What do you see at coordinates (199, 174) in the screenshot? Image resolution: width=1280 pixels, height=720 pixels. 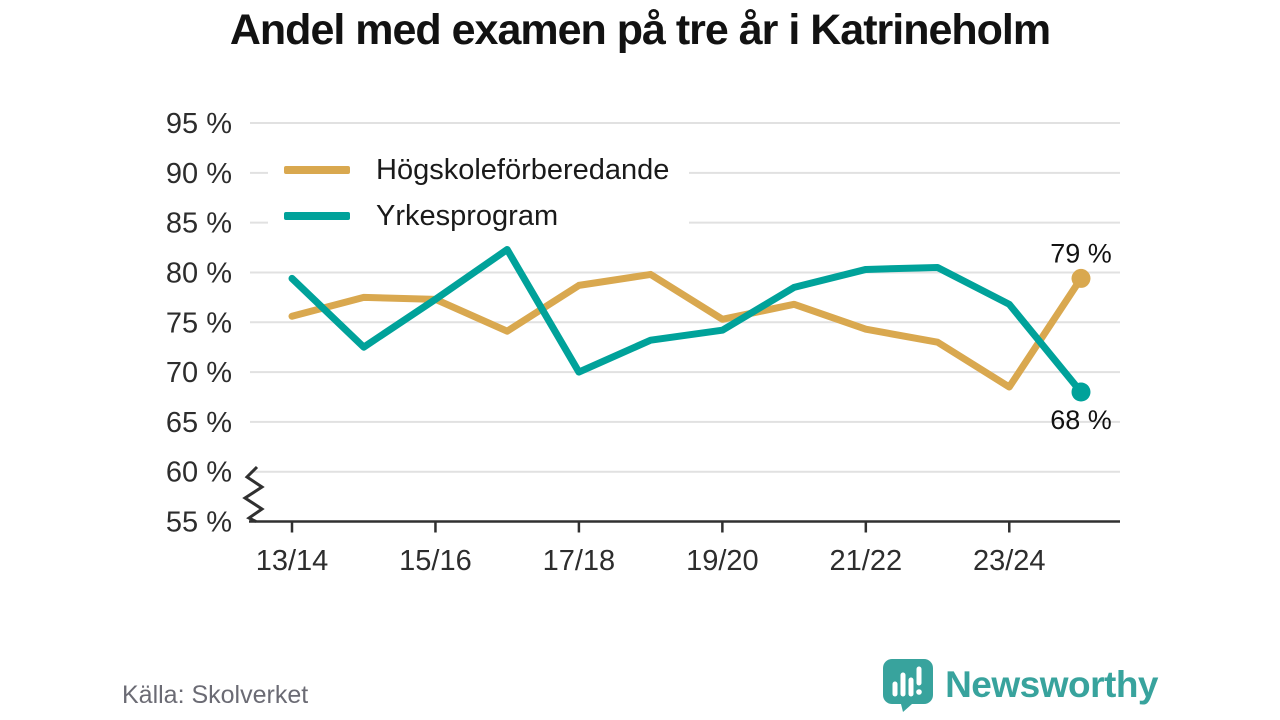 I see `y-axis-tick-label: 90 %` at bounding box center [199, 174].